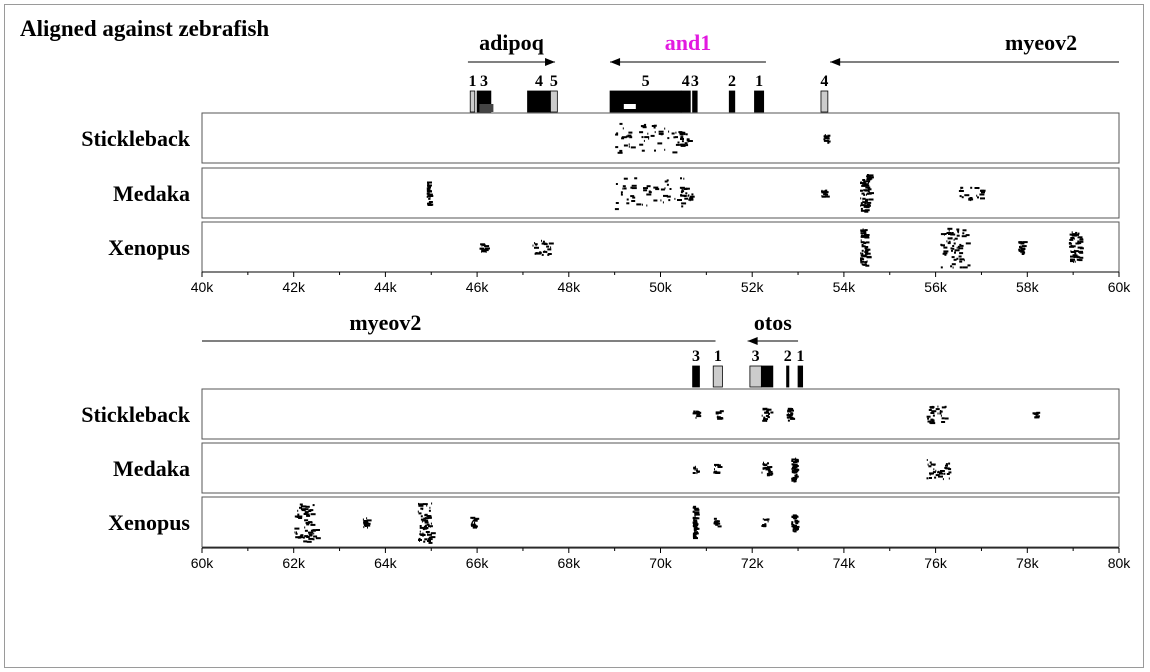 This screenshot has height=672, width=1150. I want to click on exon-label: 4, so click(686, 81).